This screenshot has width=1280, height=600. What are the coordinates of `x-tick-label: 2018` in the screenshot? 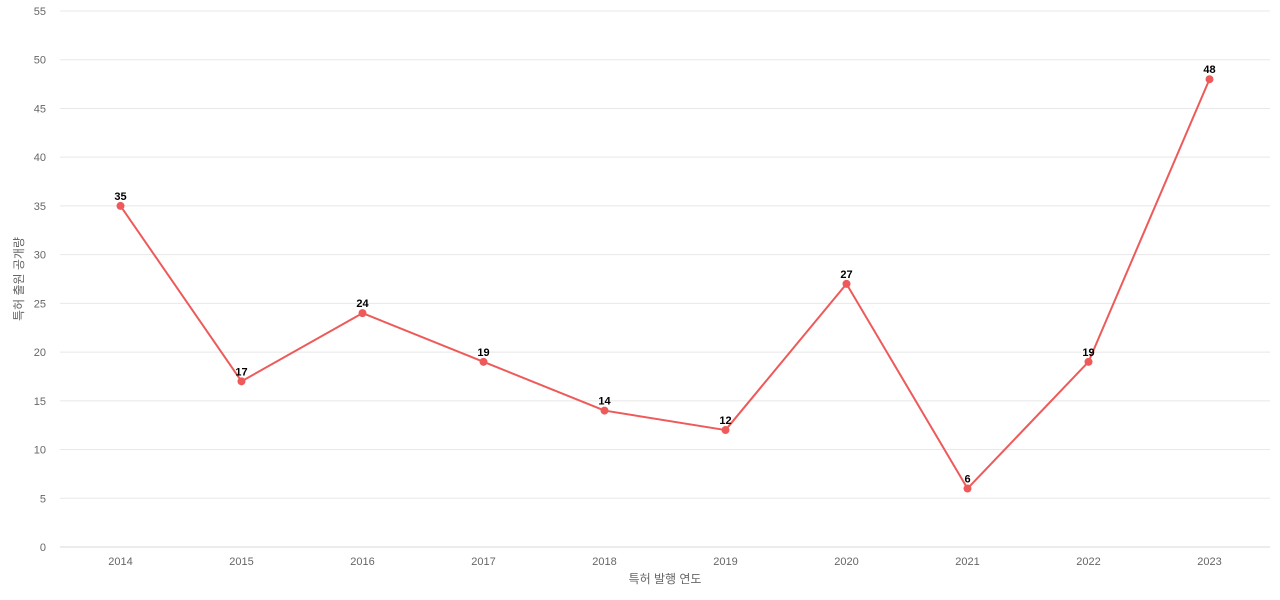 It's located at (604, 562).